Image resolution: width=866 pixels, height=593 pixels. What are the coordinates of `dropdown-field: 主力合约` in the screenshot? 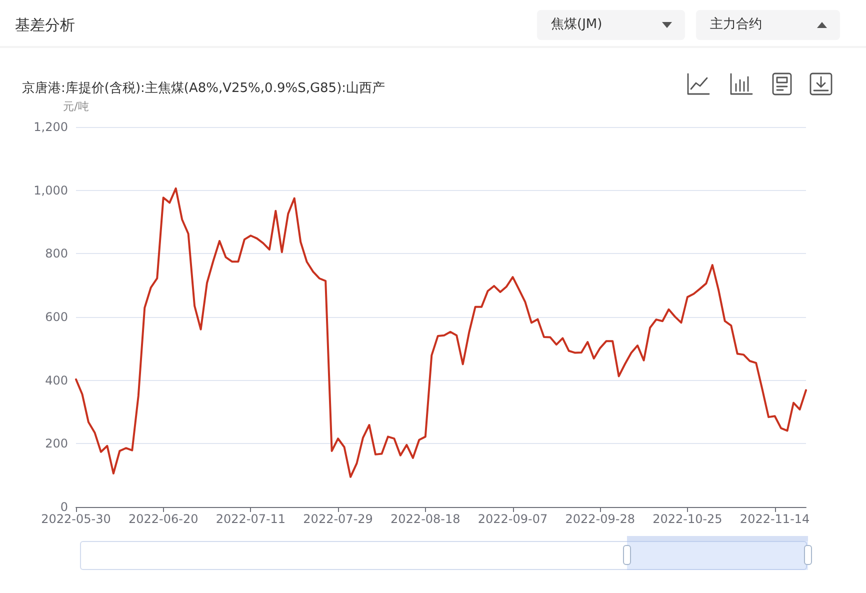 It's located at (768, 25).